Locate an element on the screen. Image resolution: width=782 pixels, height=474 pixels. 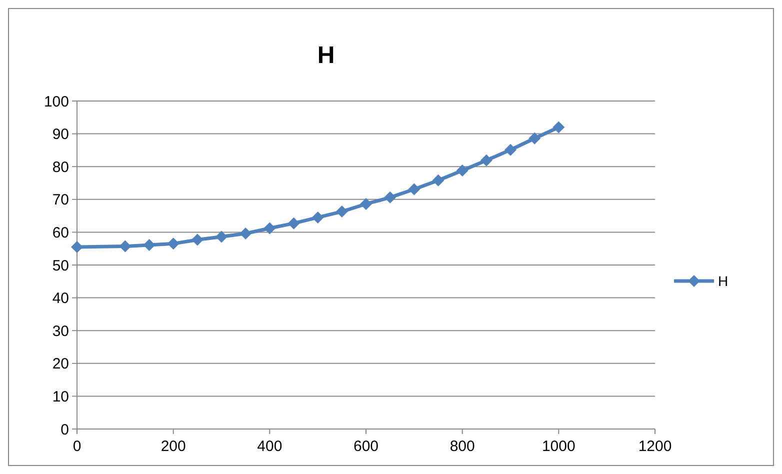
legend-label: H is located at coordinates (723, 280).